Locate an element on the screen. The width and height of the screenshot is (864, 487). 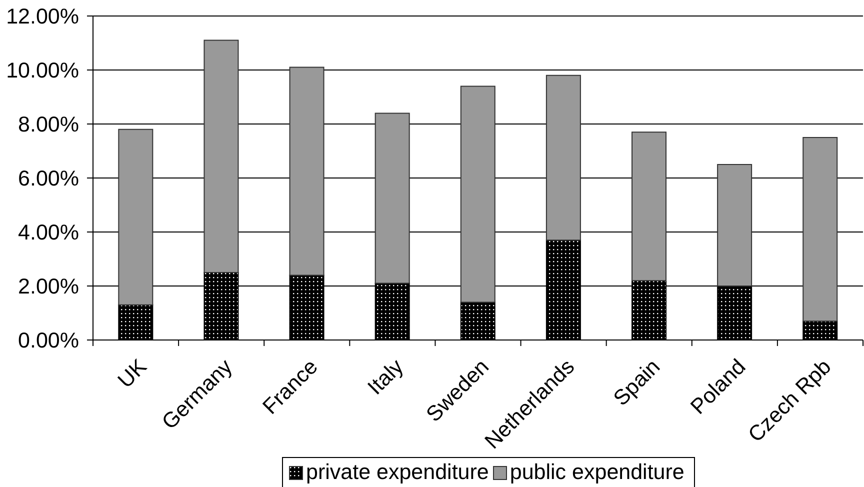
x-tick-label: Italy is located at coordinates (385, 377).